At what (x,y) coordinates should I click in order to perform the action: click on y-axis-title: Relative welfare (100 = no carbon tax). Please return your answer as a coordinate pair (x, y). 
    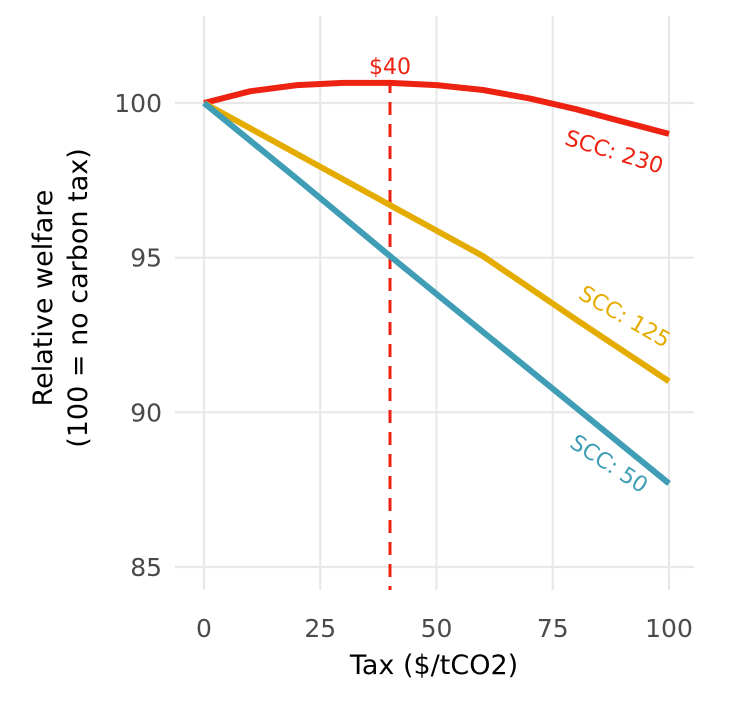
    Looking at the image, I should click on (61, 298).